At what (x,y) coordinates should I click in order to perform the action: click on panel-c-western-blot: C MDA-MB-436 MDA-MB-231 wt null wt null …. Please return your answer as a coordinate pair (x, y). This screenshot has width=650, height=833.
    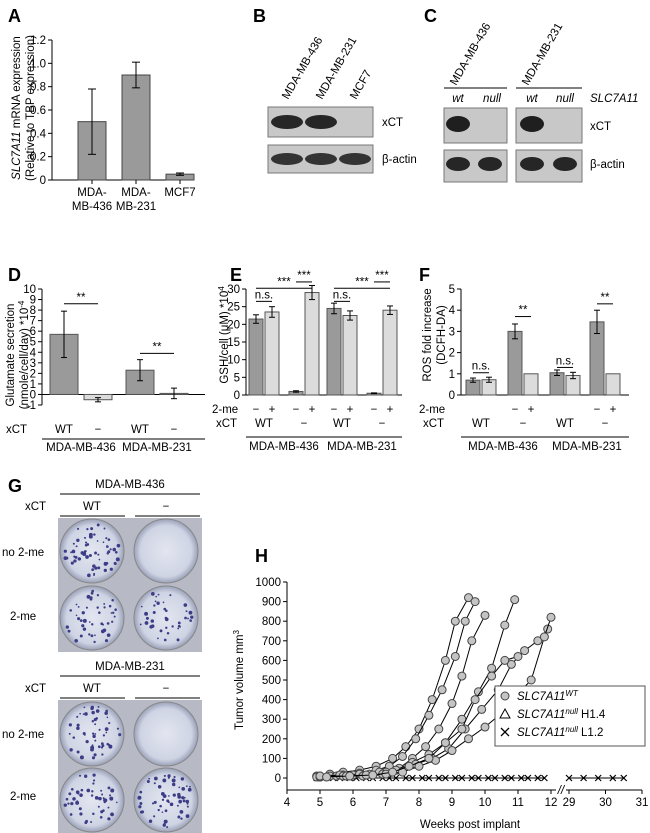
    Looking at the image, I should click on (531, 94).